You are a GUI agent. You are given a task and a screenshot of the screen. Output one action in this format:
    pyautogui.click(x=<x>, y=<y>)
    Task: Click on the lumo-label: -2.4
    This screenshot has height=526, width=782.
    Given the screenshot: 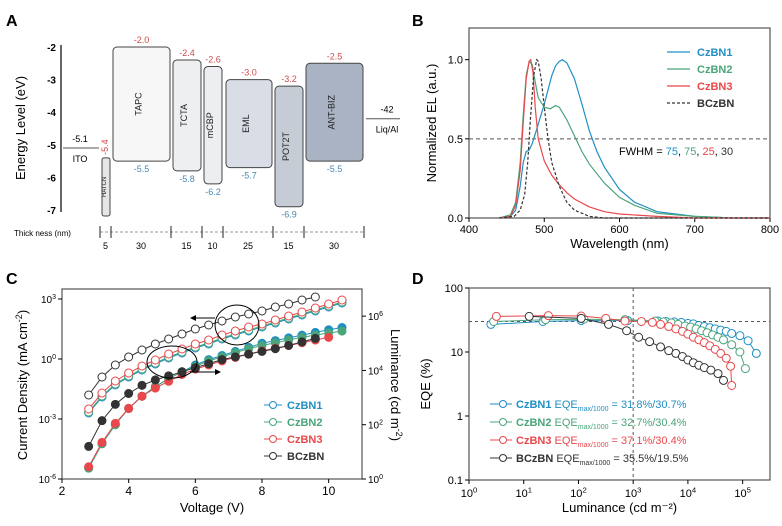 What is the action you would take?
    pyautogui.click(x=187, y=53)
    